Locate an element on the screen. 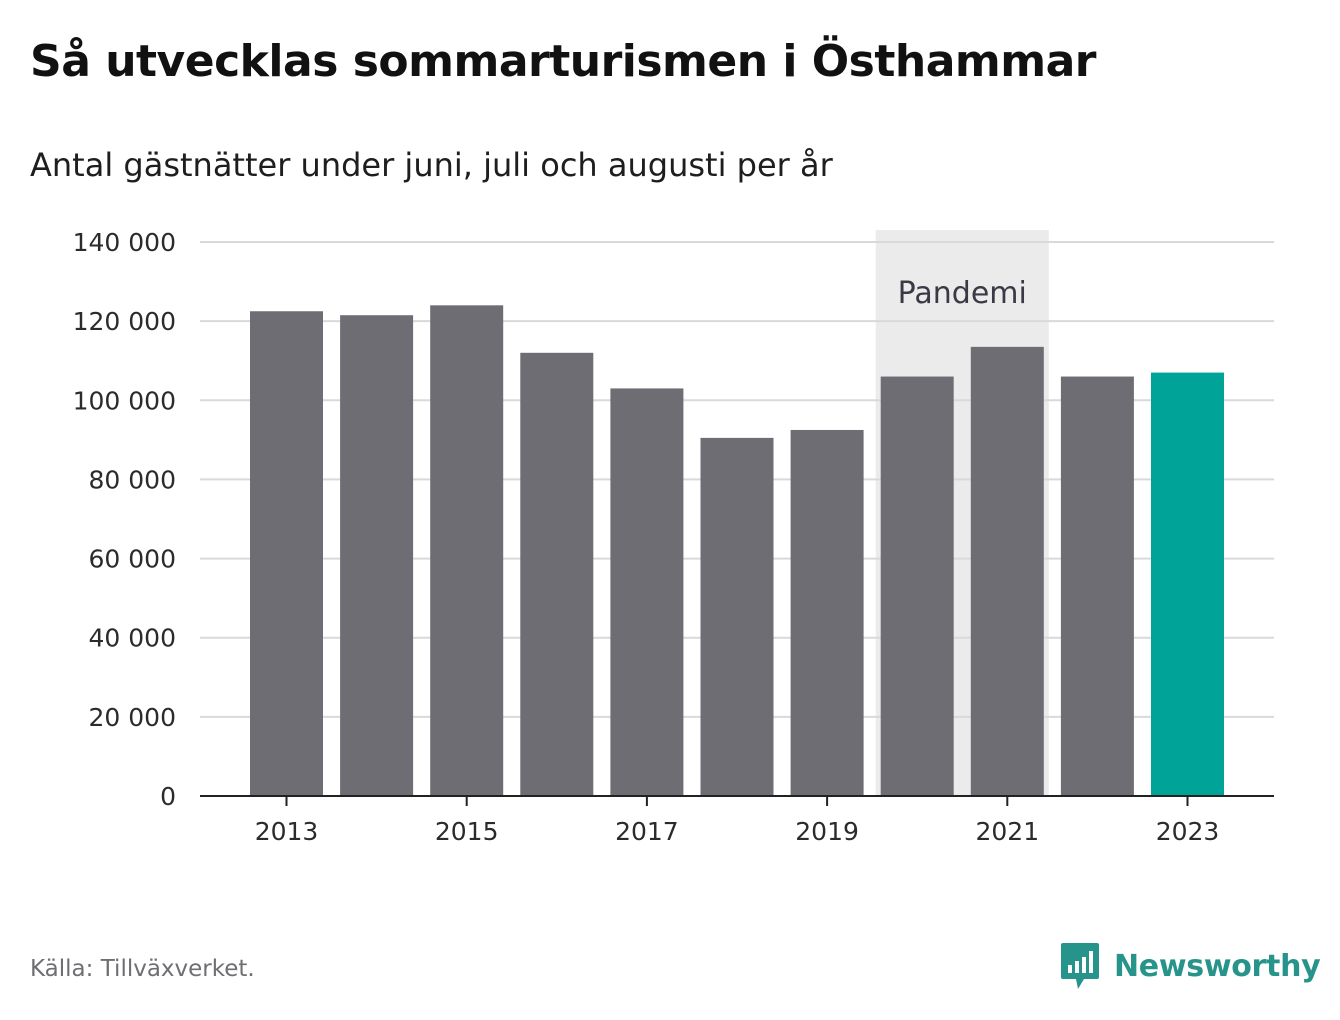 Image resolution: width=1340 pixels, height=1020 pixels. bar-2022 is located at coordinates (1097, 586).